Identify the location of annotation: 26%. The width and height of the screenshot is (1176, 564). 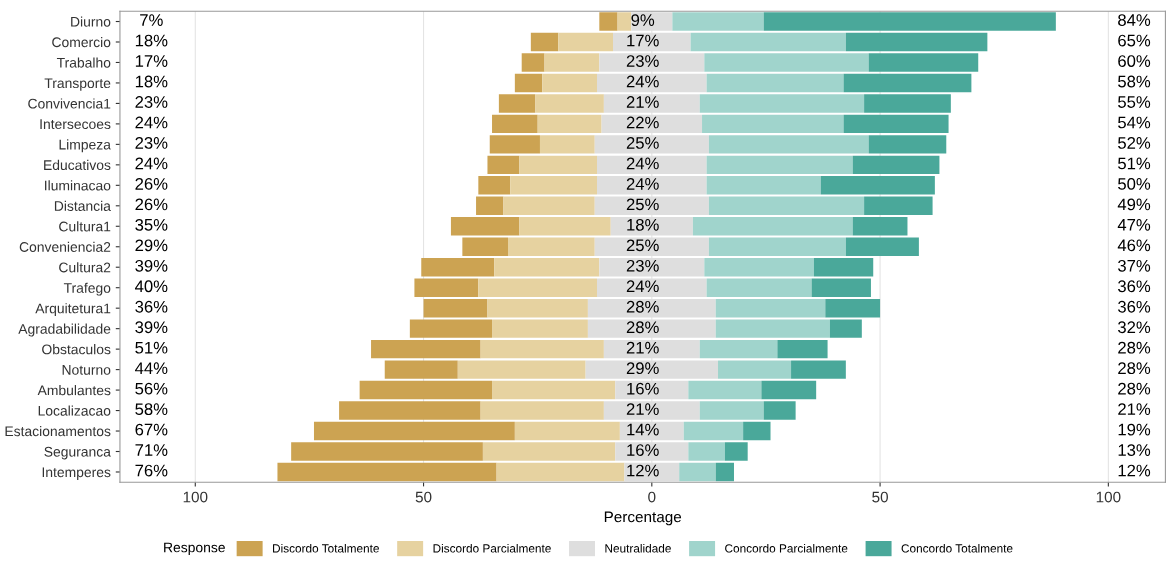
(151, 204).